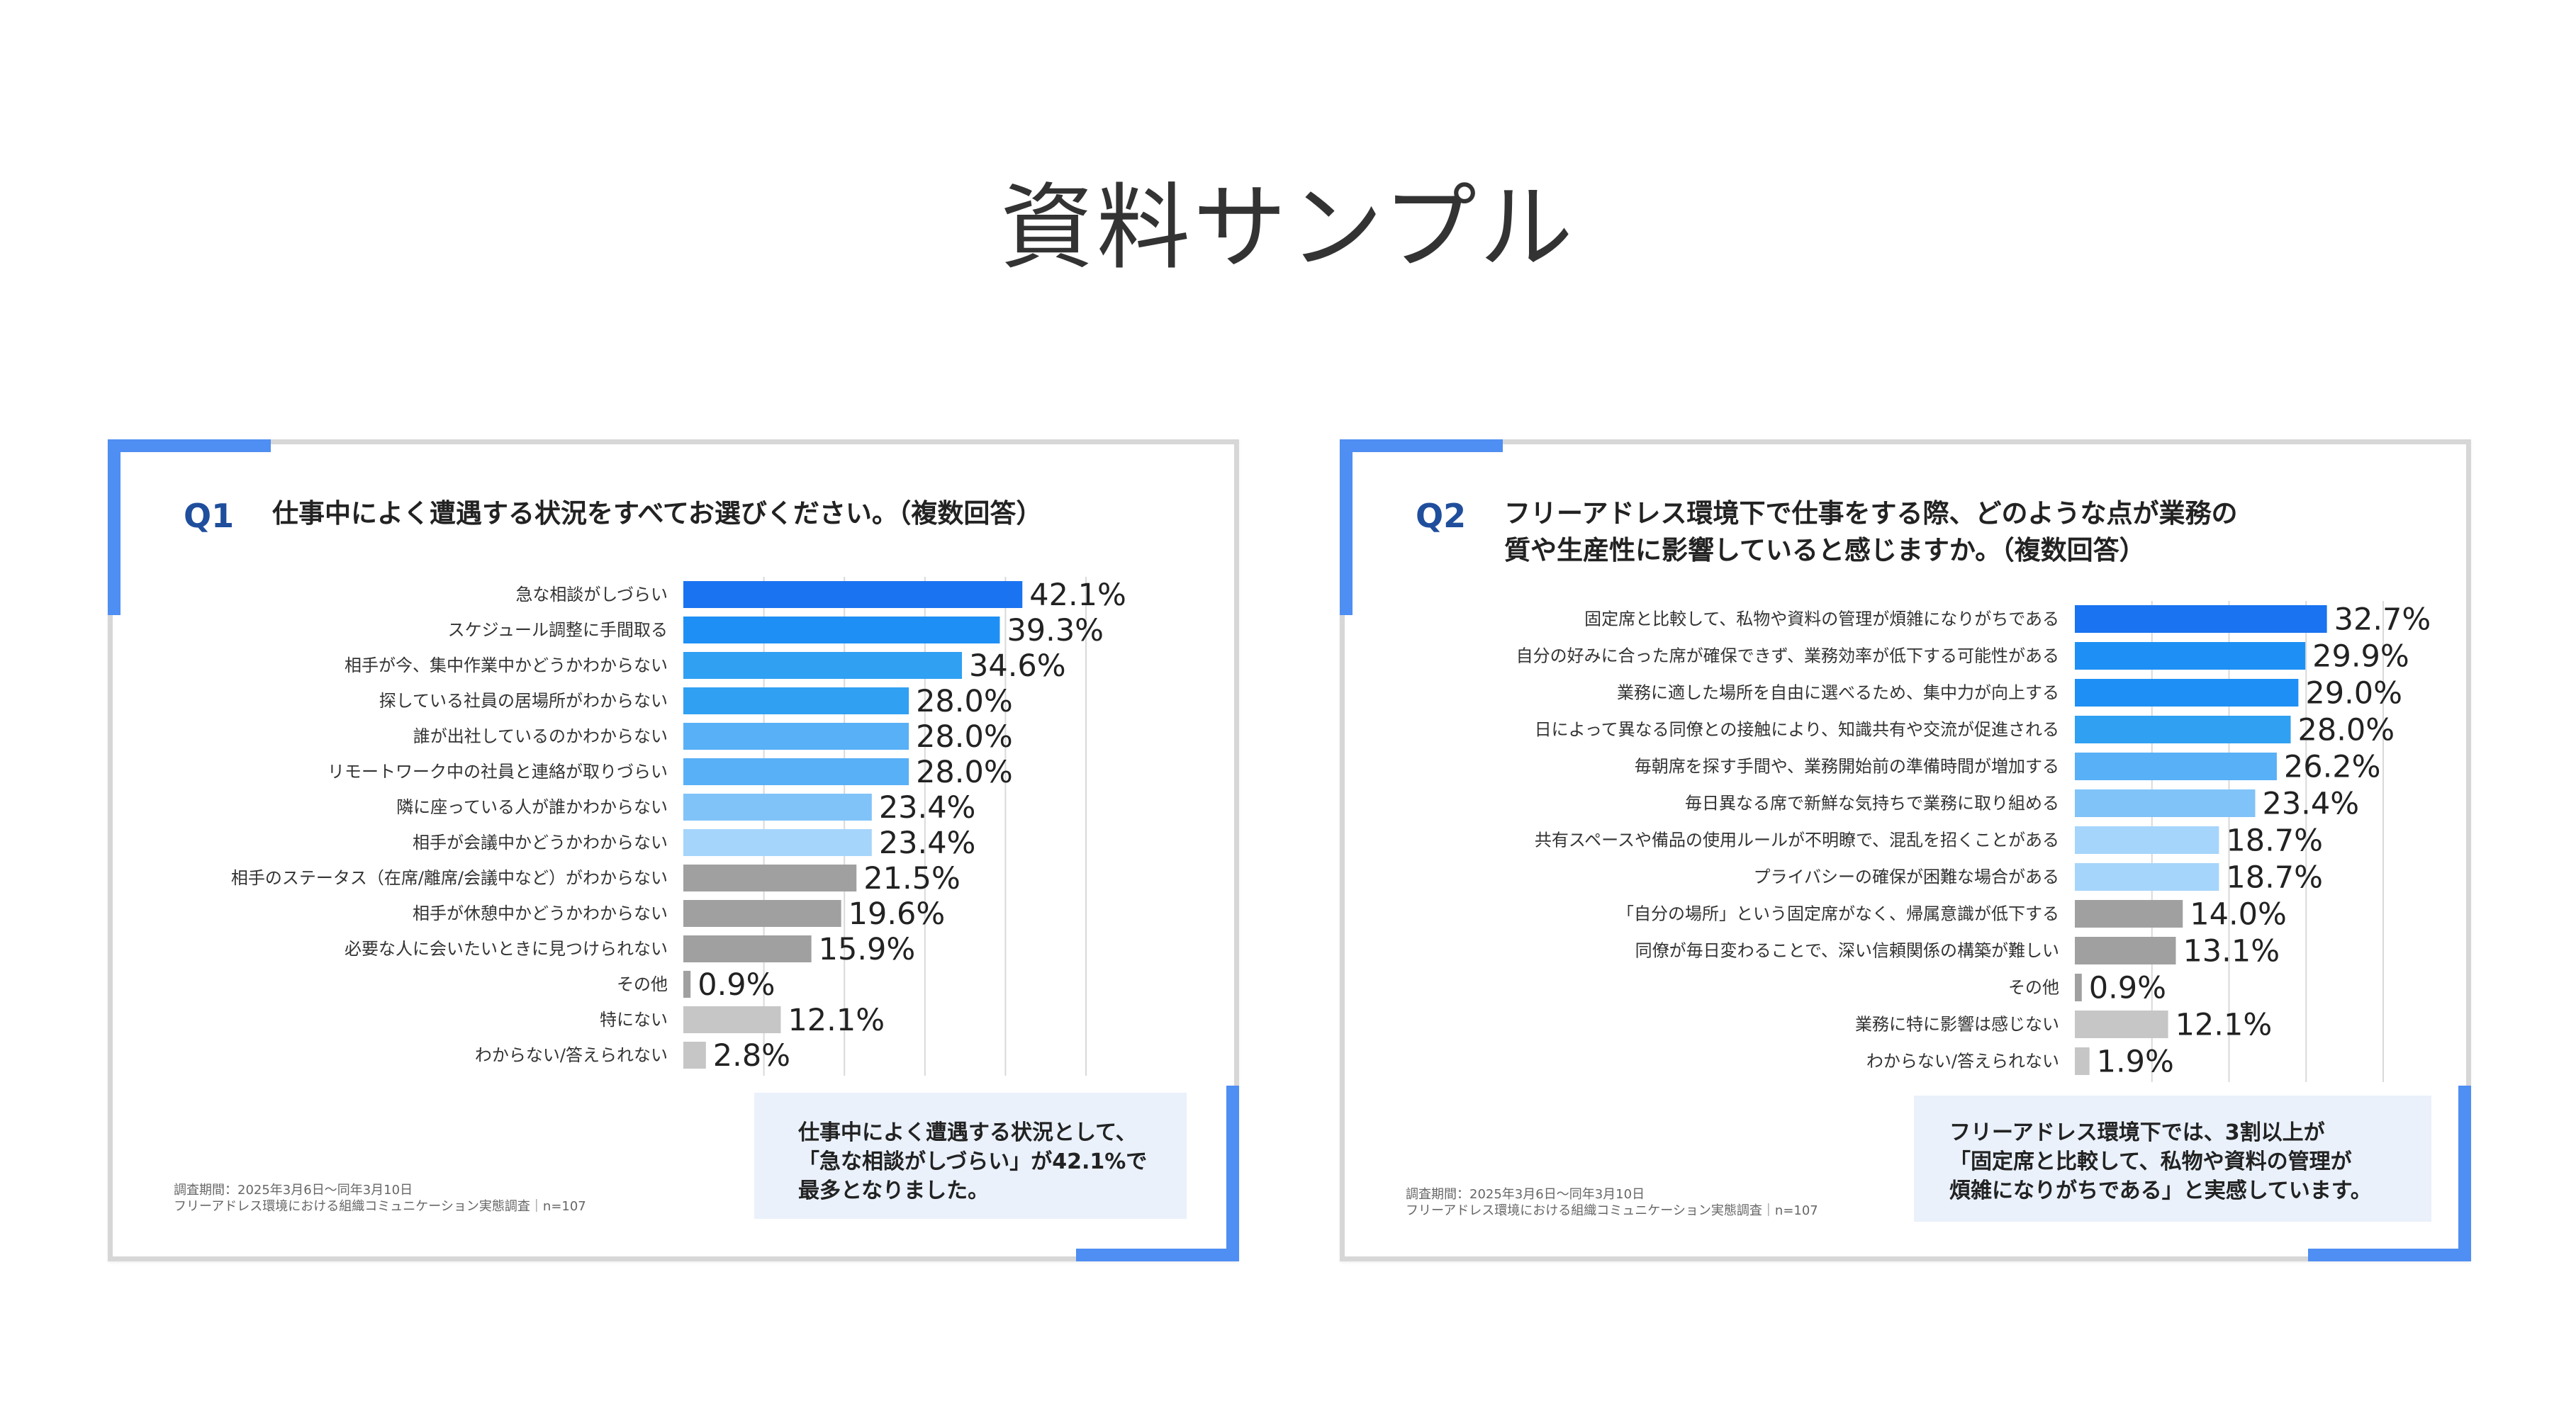 Image resolution: width=2576 pixels, height=1418 pixels. What do you see at coordinates (1526, 1194) in the screenshot?
I see `source-line: 調査期間：2025年3月6日〜同年3月10日` at bounding box center [1526, 1194].